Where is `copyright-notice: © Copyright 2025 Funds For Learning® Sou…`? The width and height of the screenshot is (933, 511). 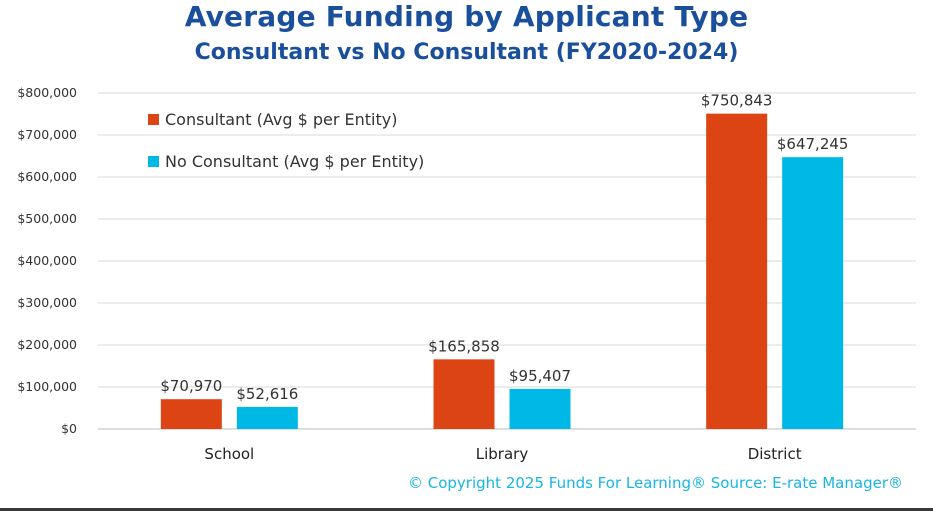
copyright-notice: © Copyright 2025 Funds For Learning® Sou… is located at coordinates (655, 483).